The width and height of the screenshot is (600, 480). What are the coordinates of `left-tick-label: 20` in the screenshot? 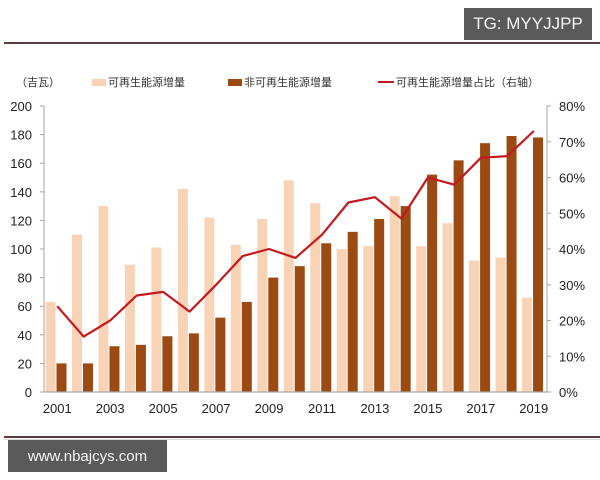 It's located at (25, 363).